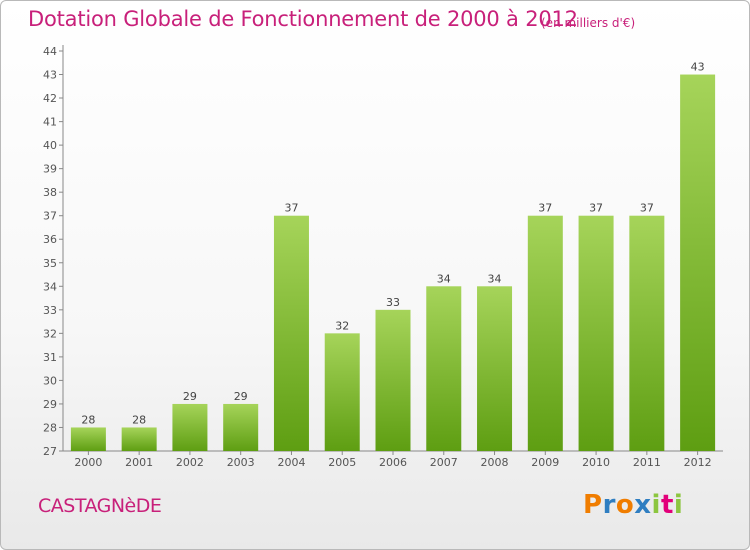 The height and width of the screenshot is (550, 750). Describe the element at coordinates (698, 462) in the screenshot. I see `x-tick-label-2012: 2012` at that location.